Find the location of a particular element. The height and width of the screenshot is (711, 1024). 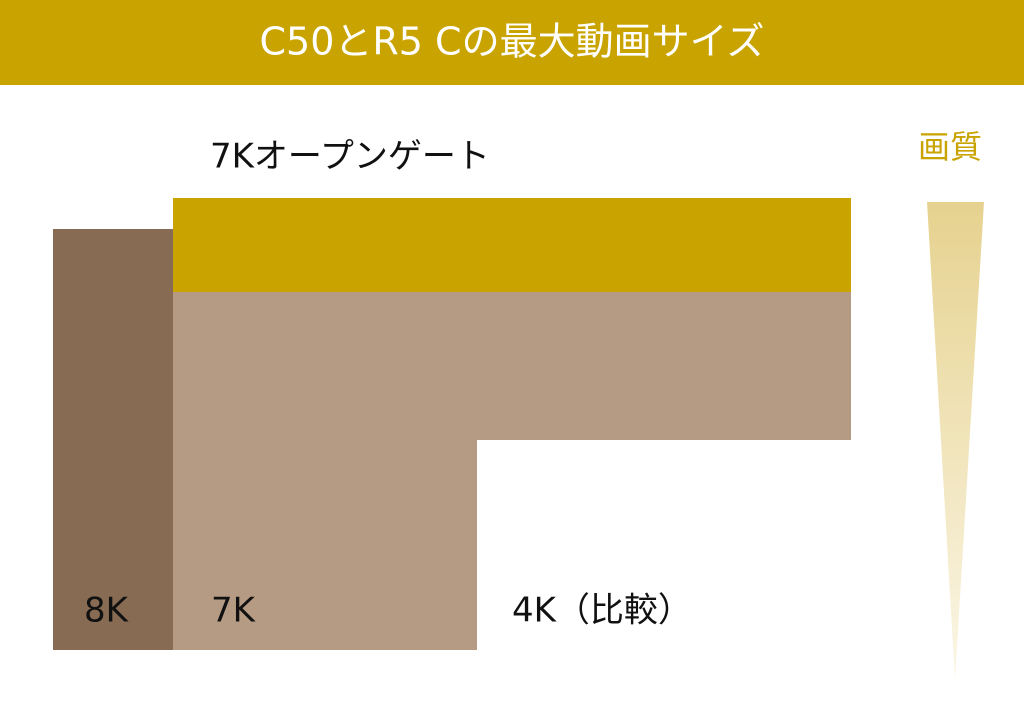

size-label: 4K（比較） is located at coordinates (602, 611).